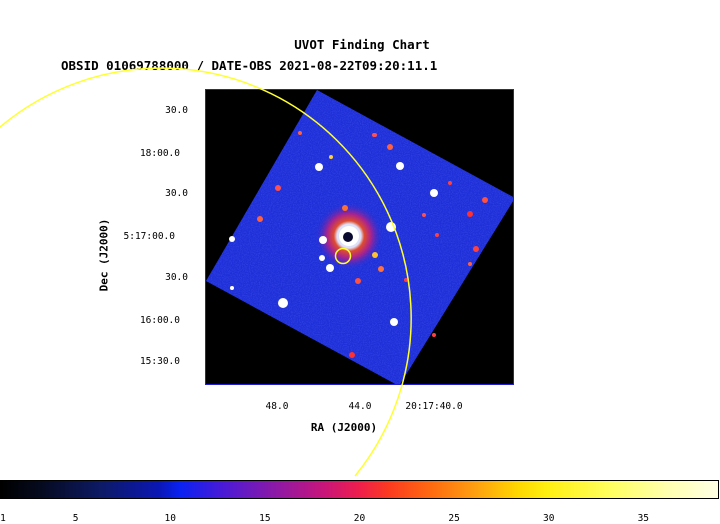 Image resolution: width=720 pixels, height=524 pixels. Describe the element at coordinates (359, 489) in the screenshot. I see `colorbar` at that location.